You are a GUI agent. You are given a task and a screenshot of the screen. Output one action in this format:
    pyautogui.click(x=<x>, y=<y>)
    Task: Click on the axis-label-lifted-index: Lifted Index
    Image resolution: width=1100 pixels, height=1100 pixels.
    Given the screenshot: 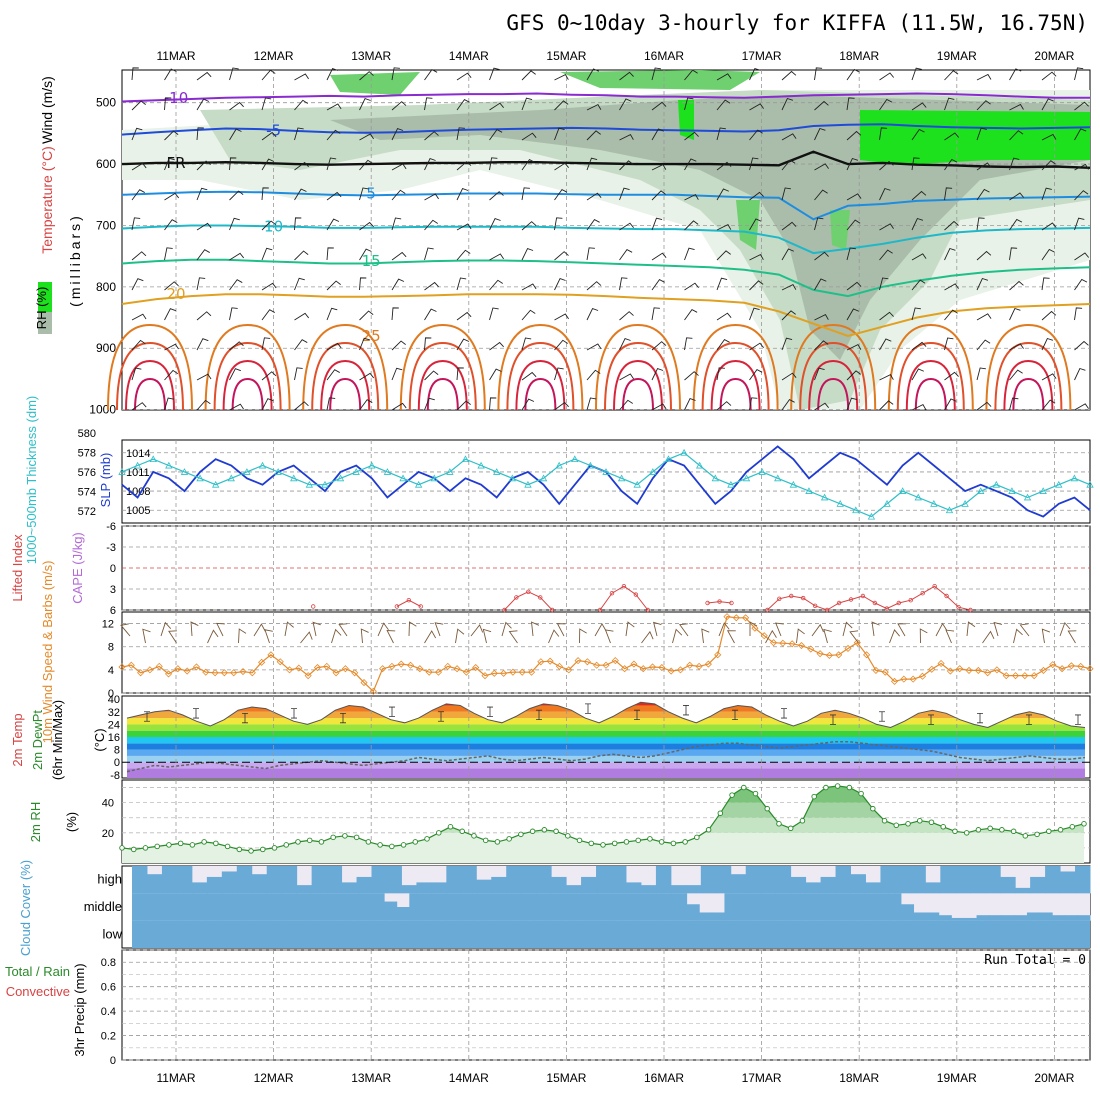 What is the action you would take?
    pyautogui.click(x=17, y=568)
    